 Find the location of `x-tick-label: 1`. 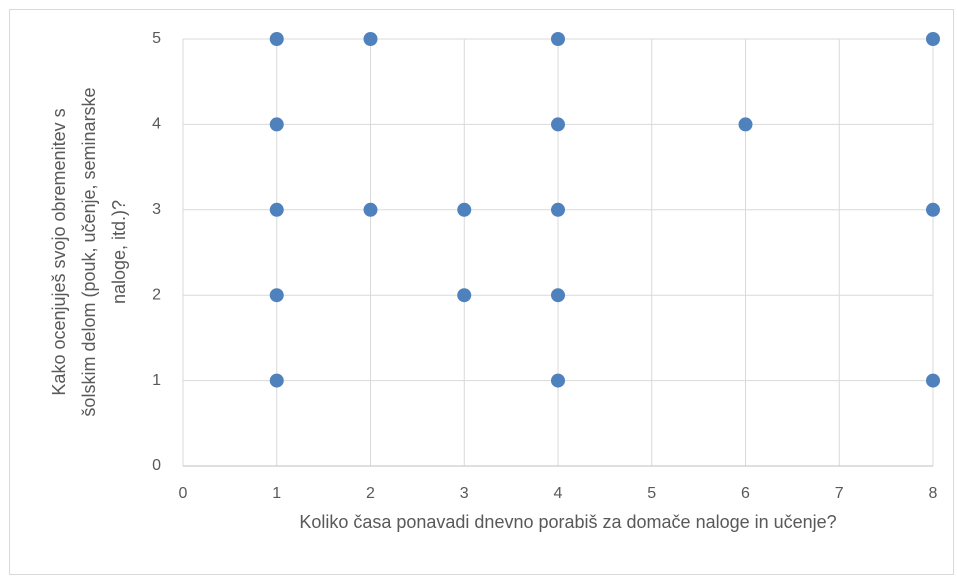

x-tick-label: 1 is located at coordinates (276, 493).